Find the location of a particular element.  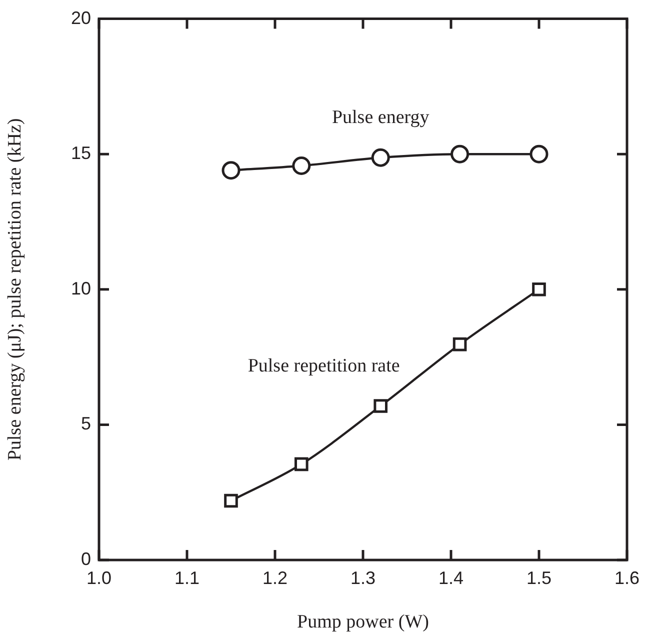

y-tick-label: 5 is located at coordinates (85, 424).